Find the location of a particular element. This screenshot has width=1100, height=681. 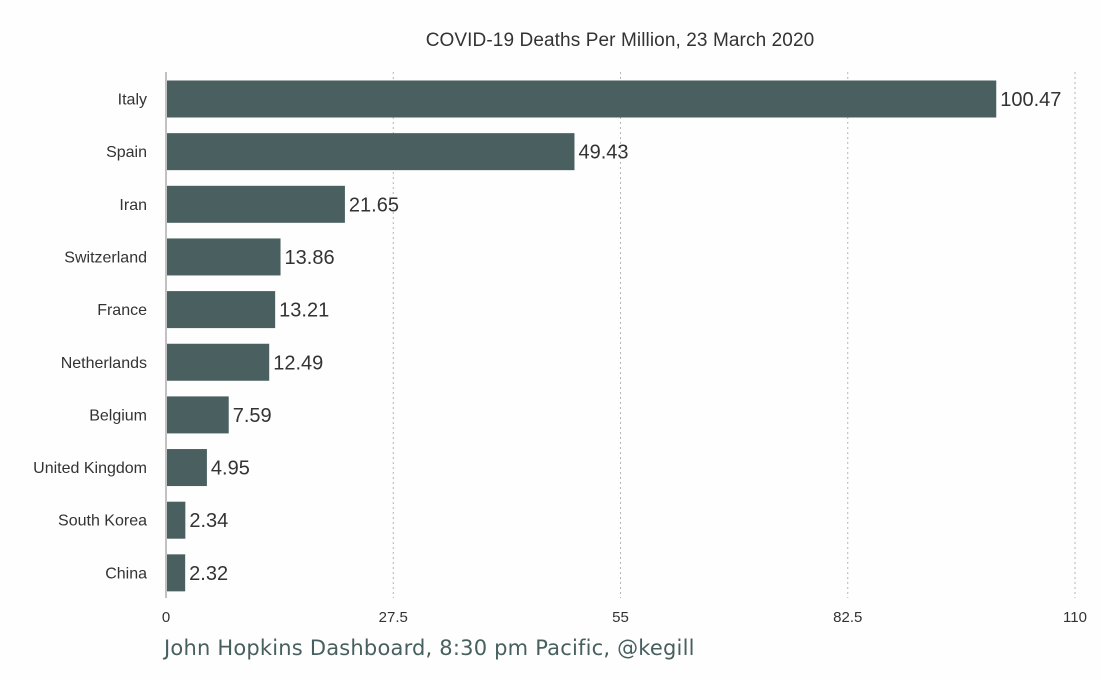

category-label: Belgium is located at coordinates (118, 415).